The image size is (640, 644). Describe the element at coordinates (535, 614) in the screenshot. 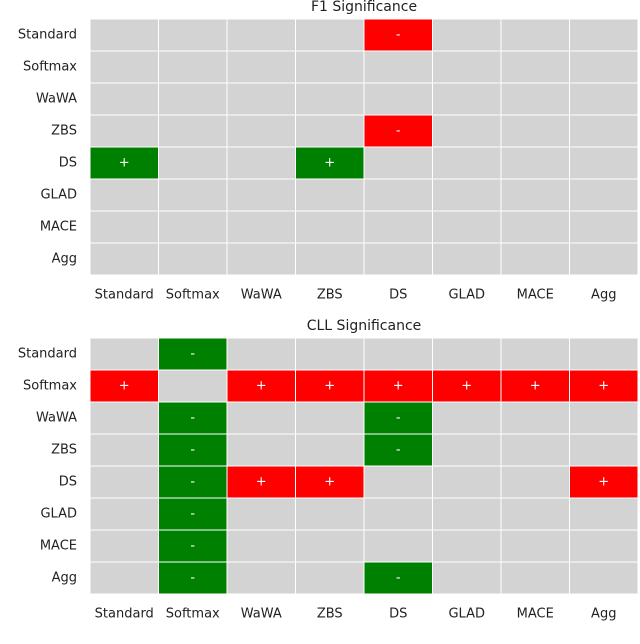

I see `column-label: MACE` at that location.